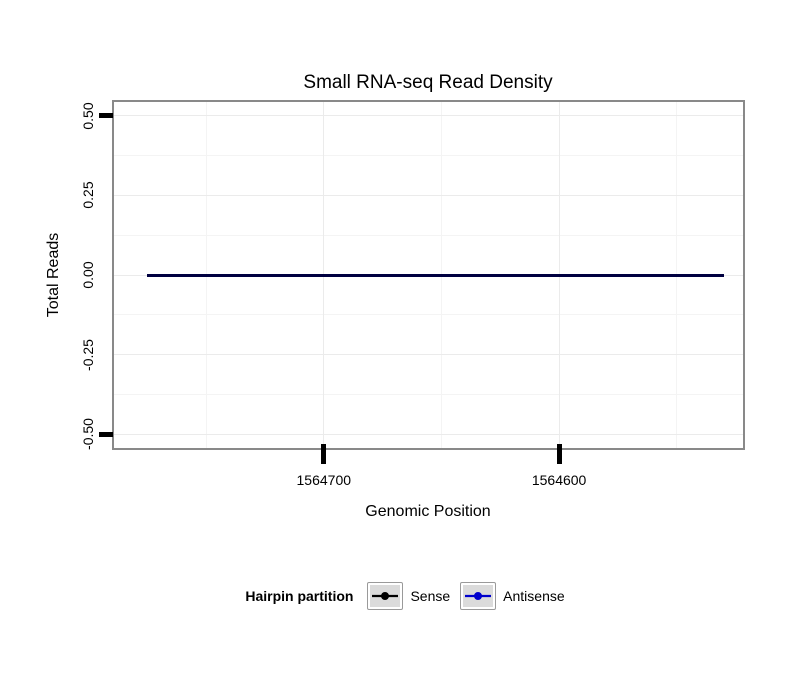 This screenshot has width=810, height=690. Describe the element at coordinates (408, 596) in the screenshot. I see `legend-item-sense: Sense` at that location.